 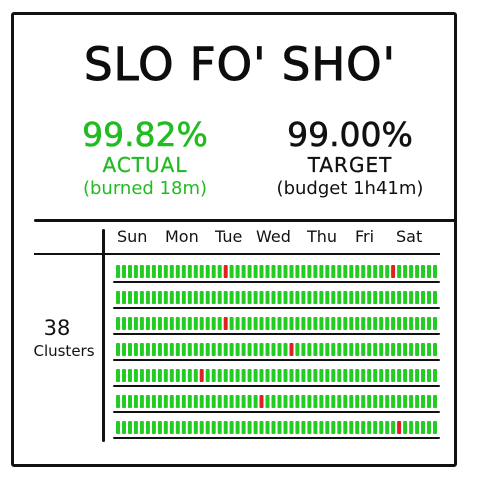 I want to click on target-note: (budget 1h41m), so click(x=350, y=188).